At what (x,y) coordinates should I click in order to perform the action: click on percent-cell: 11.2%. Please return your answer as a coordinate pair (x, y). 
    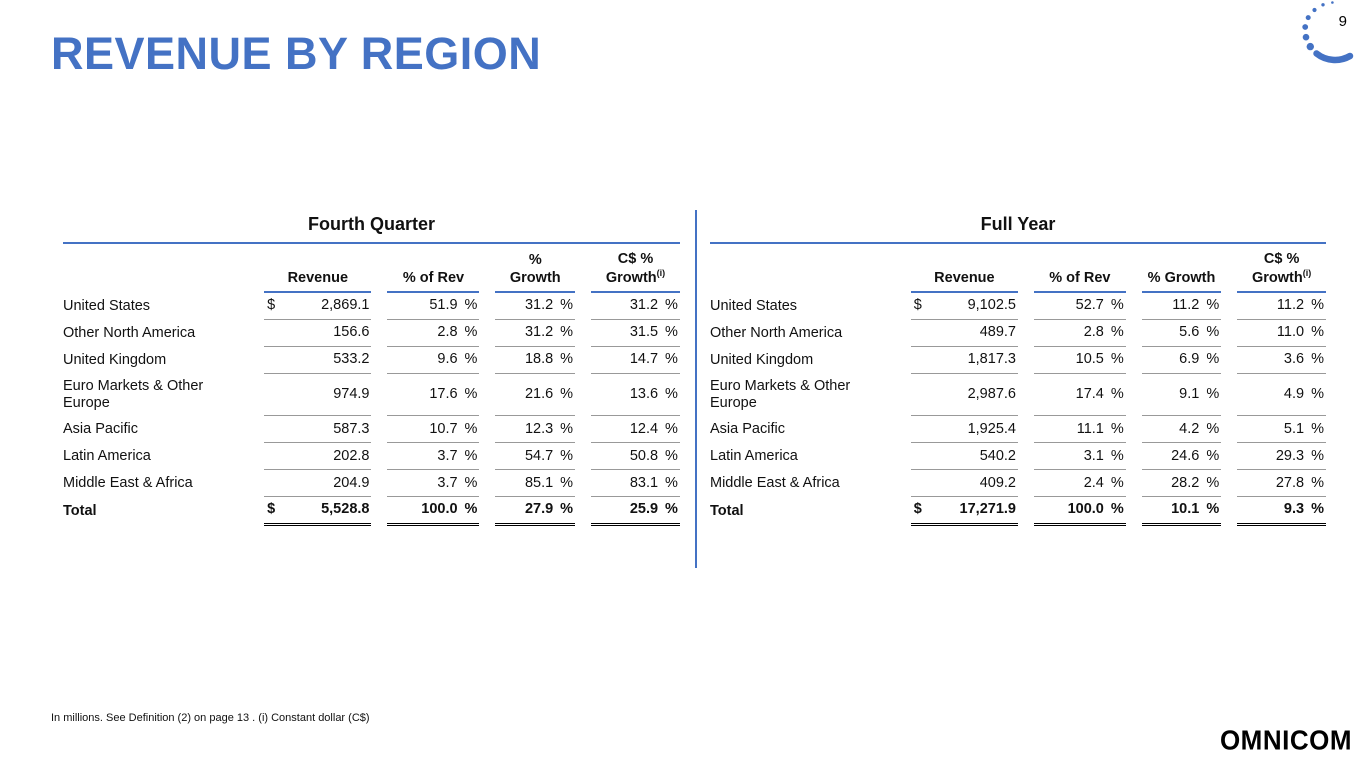
    Looking at the image, I should click on (1181, 306).